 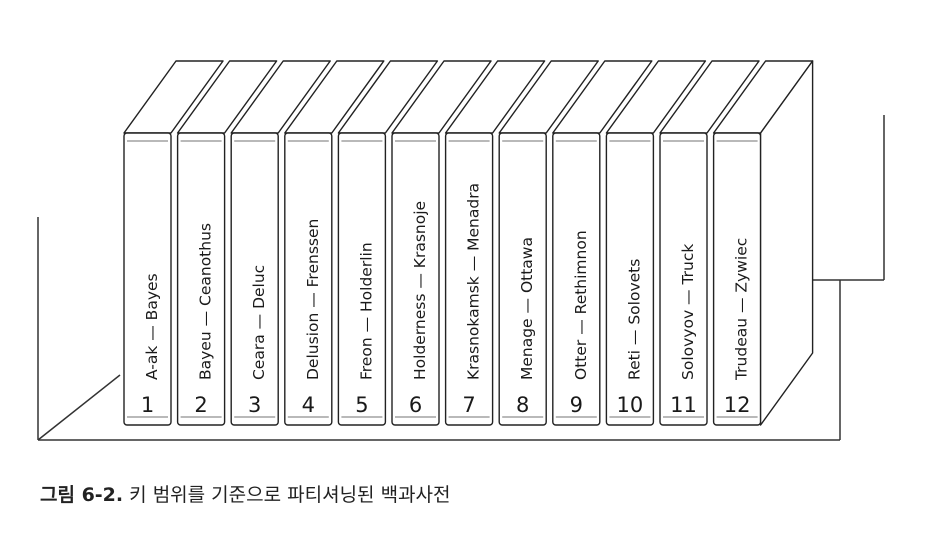 I want to click on book-8-range-label: Menage — Ottawa, so click(x=527, y=308).